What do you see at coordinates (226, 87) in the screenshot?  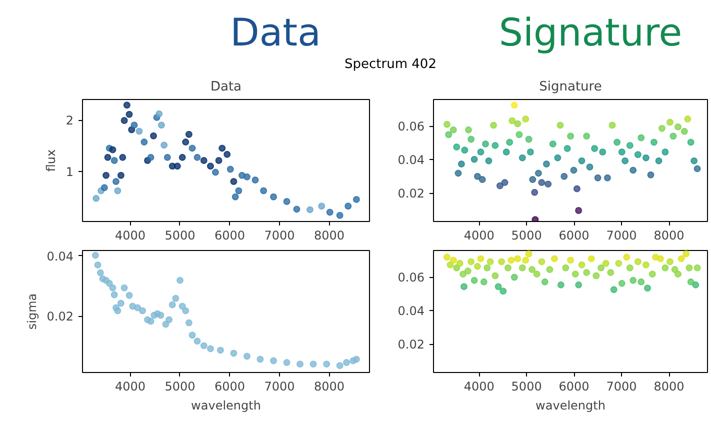 I see `chart-title: Data` at bounding box center [226, 87].